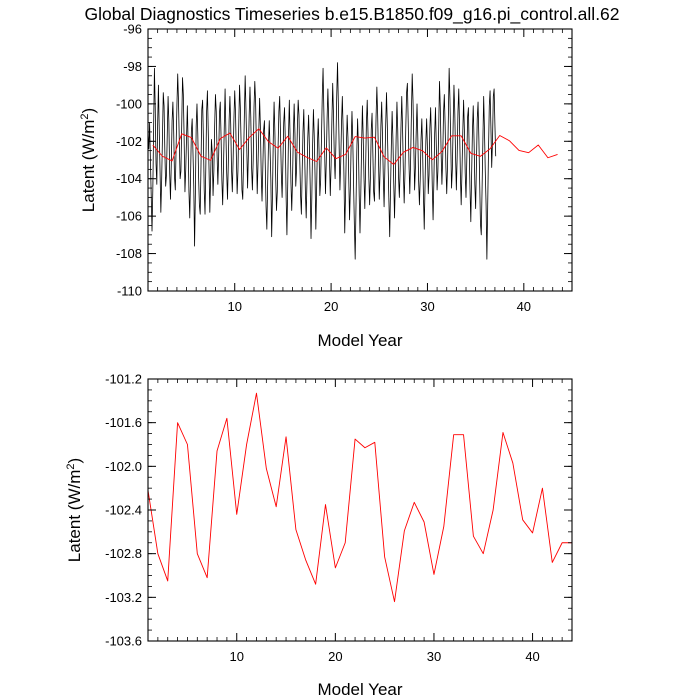 The height and width of the screenshot is (700, 700). Describe the element at coordinates (123, 597) in the screenshot. I see `y-tick-label: -103.2` at that location.